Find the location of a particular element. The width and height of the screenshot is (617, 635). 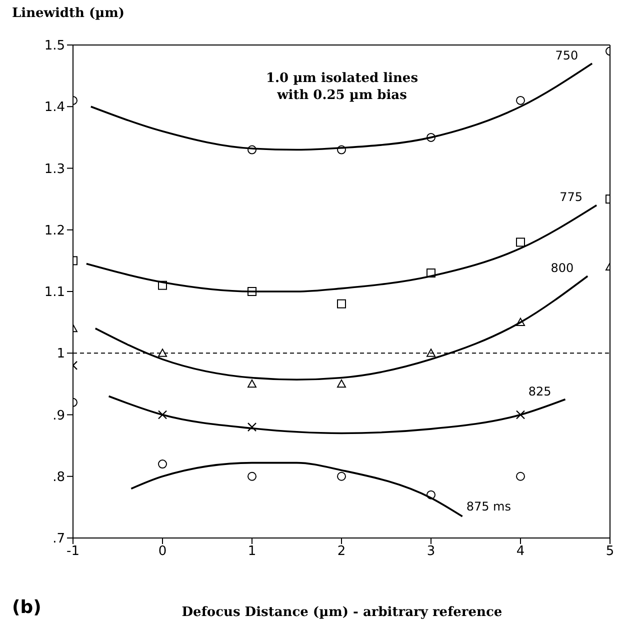

x-axis-title: Defocus Distance (µm) - arbitrary reference is located at coordinates (342, 612).